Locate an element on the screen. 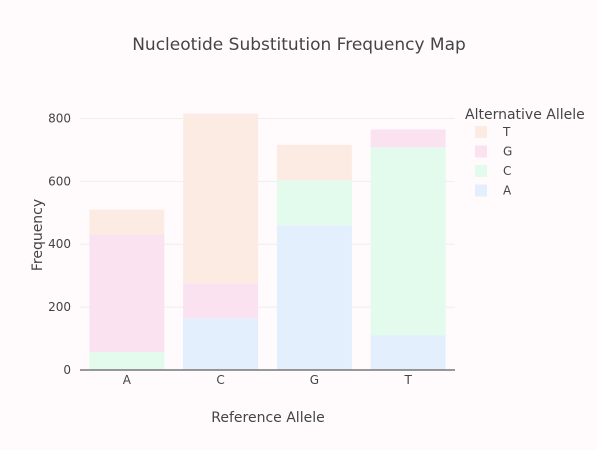  legend-label-G: G is located at coordinates (507, 152).